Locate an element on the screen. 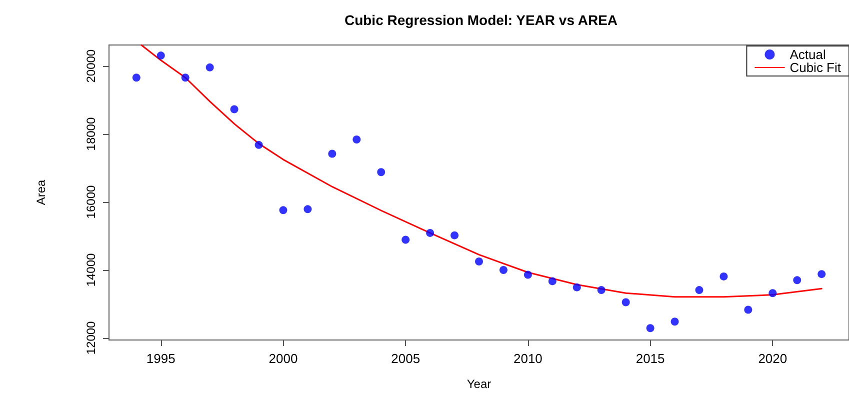  x-tick-label: 2015 is located at coordinates (650, 358).